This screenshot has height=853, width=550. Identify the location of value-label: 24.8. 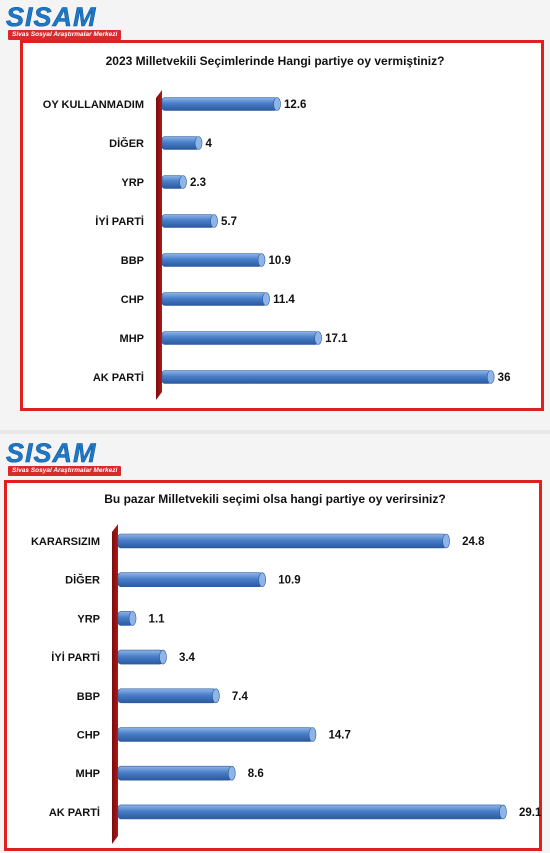
(473, 542).